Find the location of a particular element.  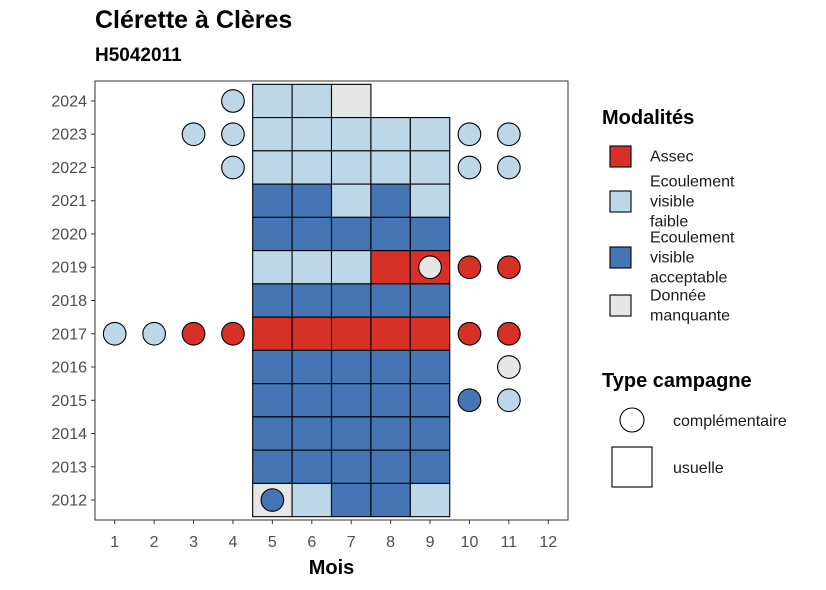

x-tick-label: 5 is located at coordinates (272, 542).